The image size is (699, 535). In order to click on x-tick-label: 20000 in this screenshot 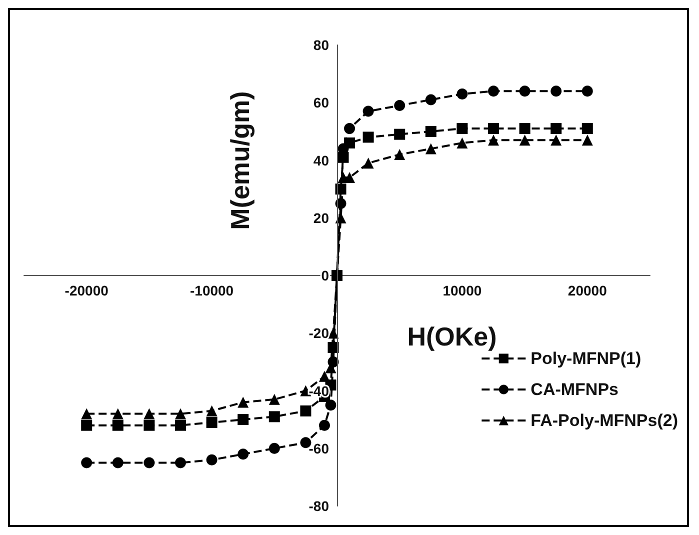, I will do `click(588, 290)`.